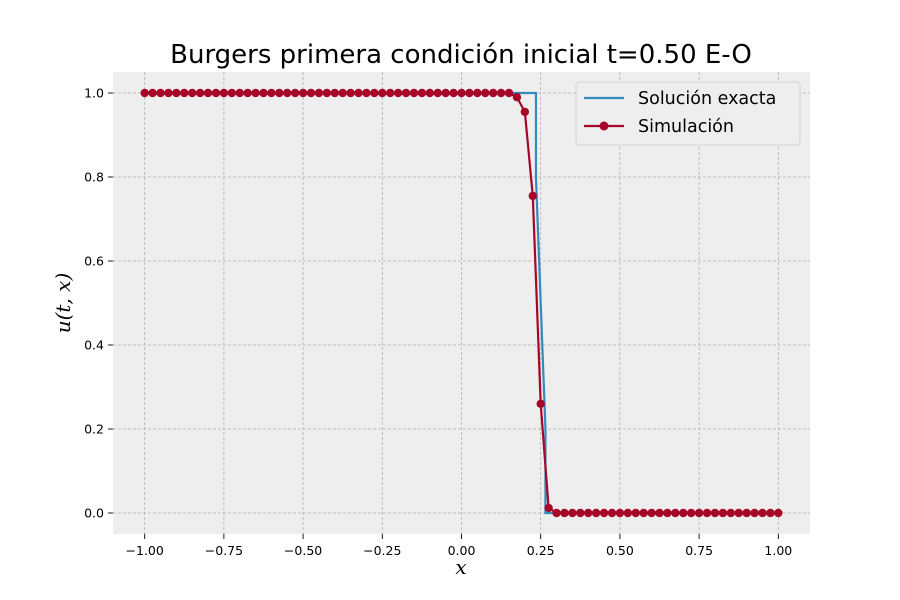  What do you see at coordinates (94, 177) in the screenshot?
I see `y-tick-label: 0.8` at bounding box center [94, 177].